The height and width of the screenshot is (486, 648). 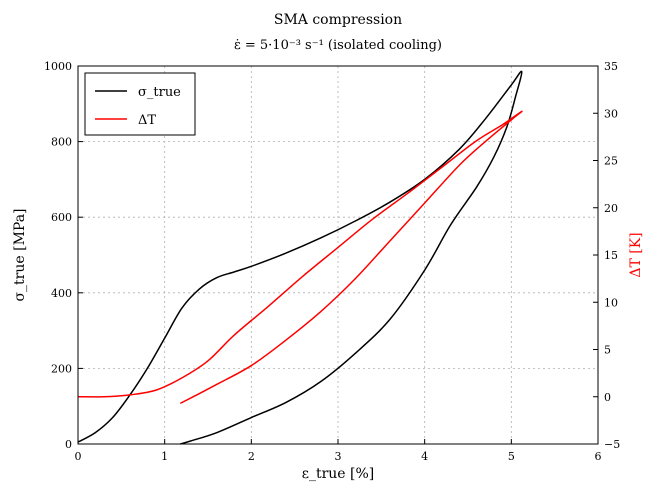 What do you see at coordinates (611, 208) in the screenshot?
I see `y-right-tick-label: 20` at bounding box center [611, 208].